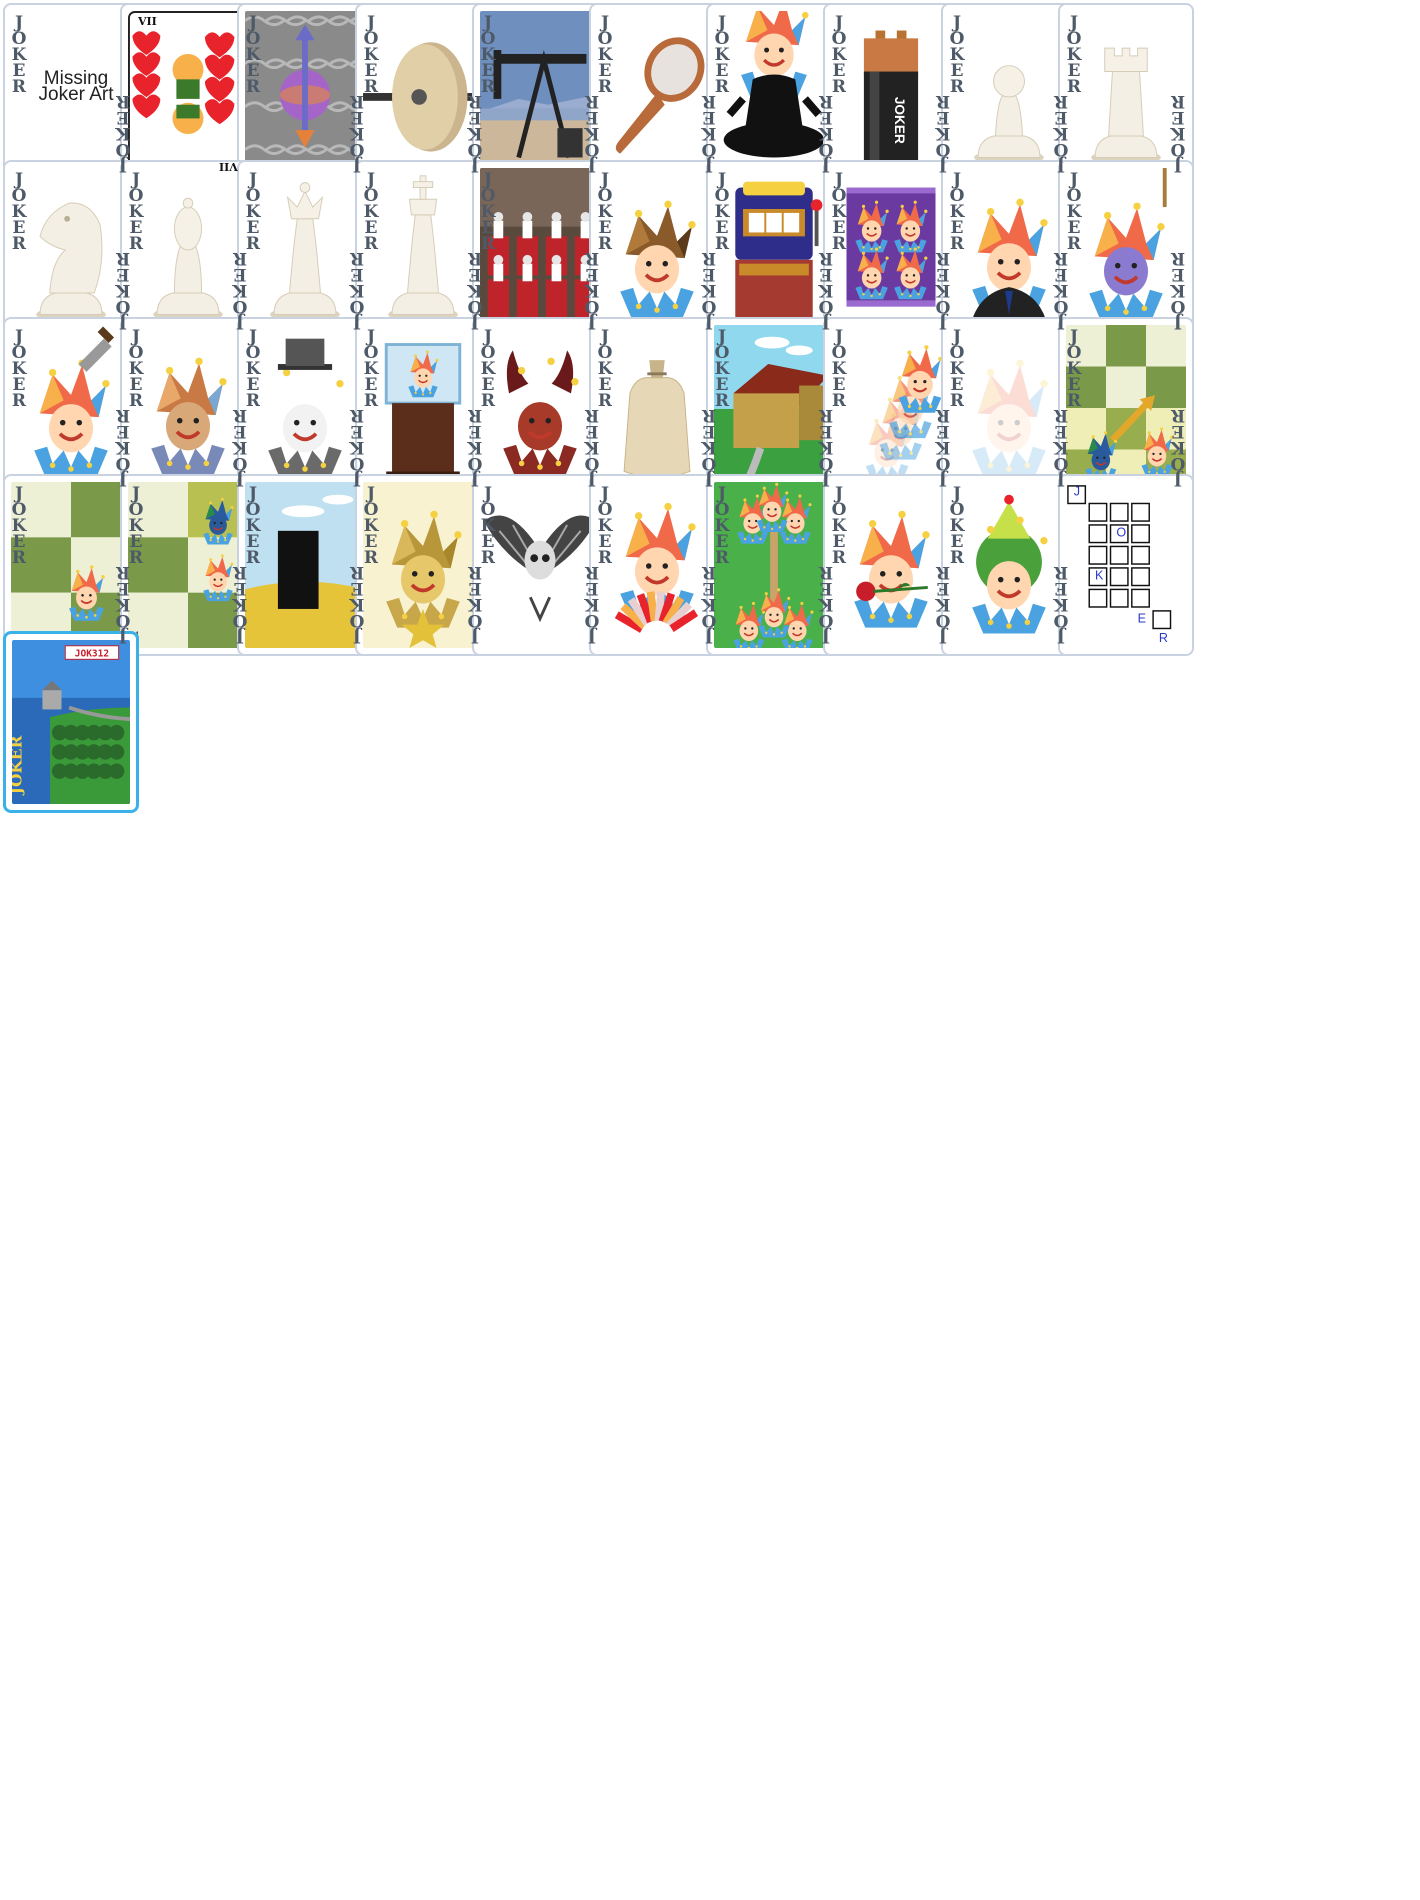 This screenshot has width=1420, height=1900. I want to click on joker-card-chess-move-jester: JOKER JOKER, so click(1126, 408).